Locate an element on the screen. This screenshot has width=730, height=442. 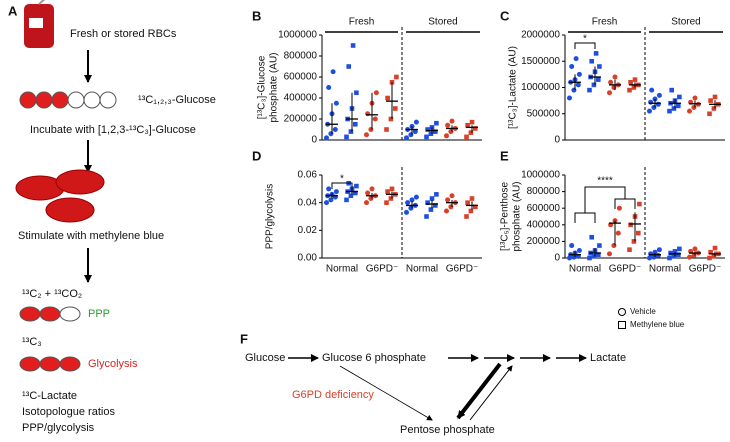
significance-label: **** is located at coordinates (605, 181).